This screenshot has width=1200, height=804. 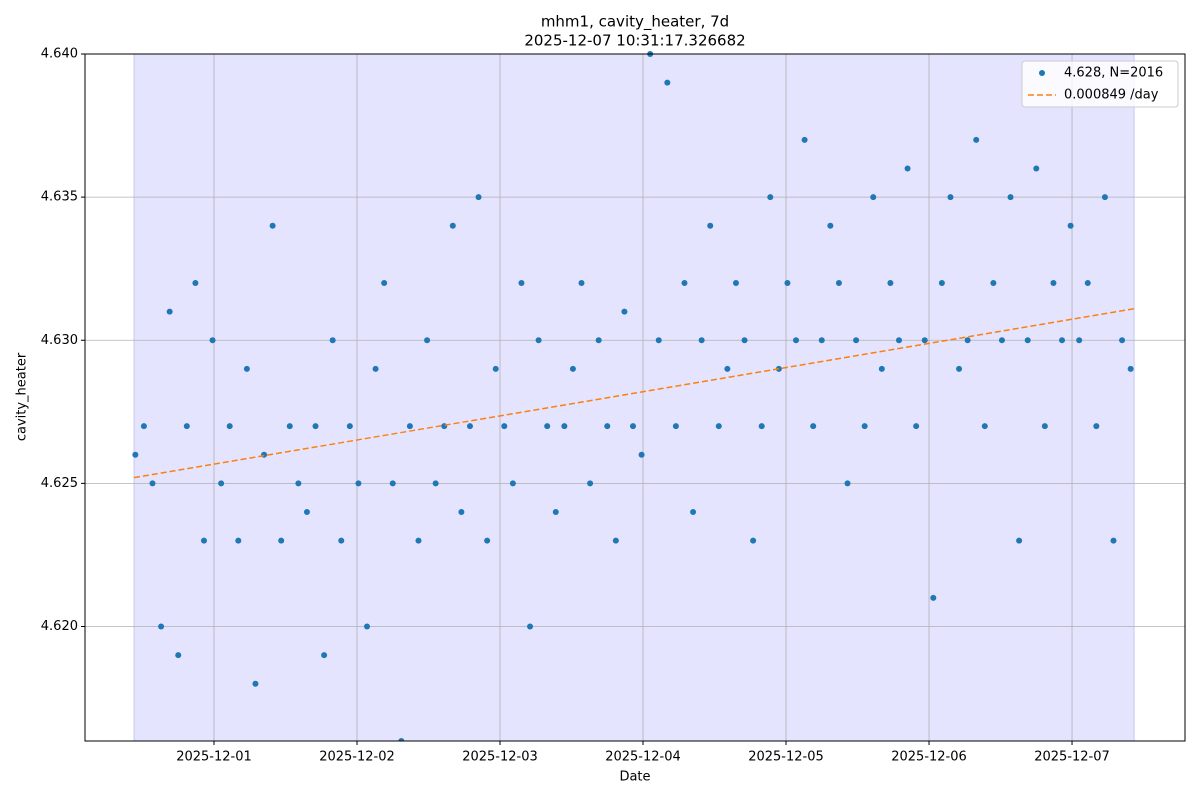 What do you see at coordinates (635, 22) in the screenshot?
I see `chart-title: mhm1, cavity_heater, 7d` at bounding box center [635, 22].